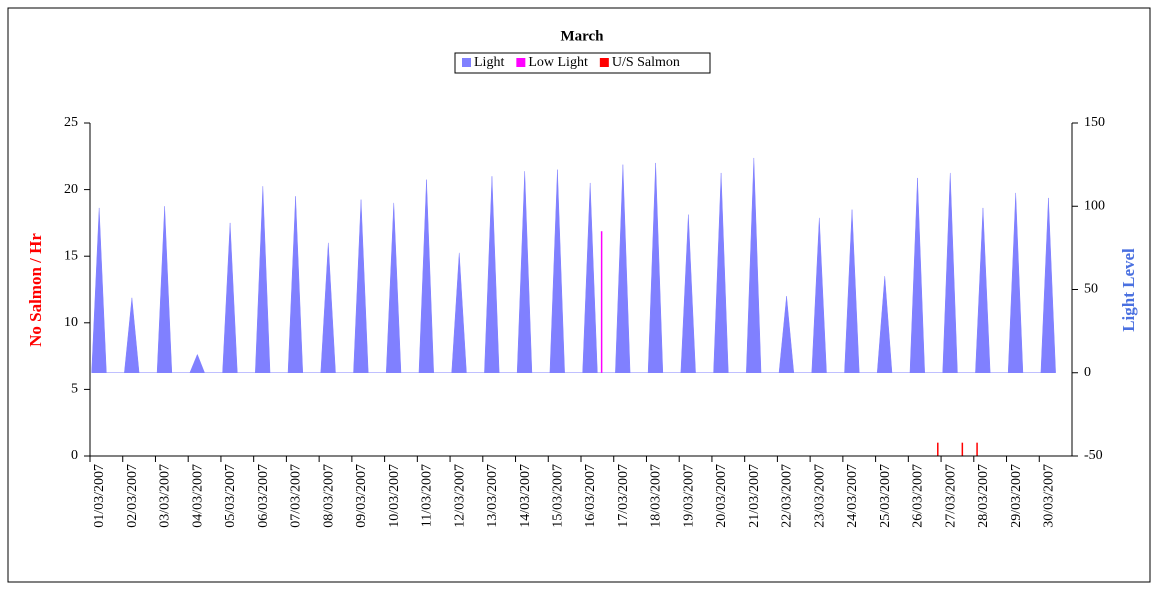  Describe the element at coordinates (819, 496) in the screenshot. I see `x-tick-label: 23/03/2007` at that location.